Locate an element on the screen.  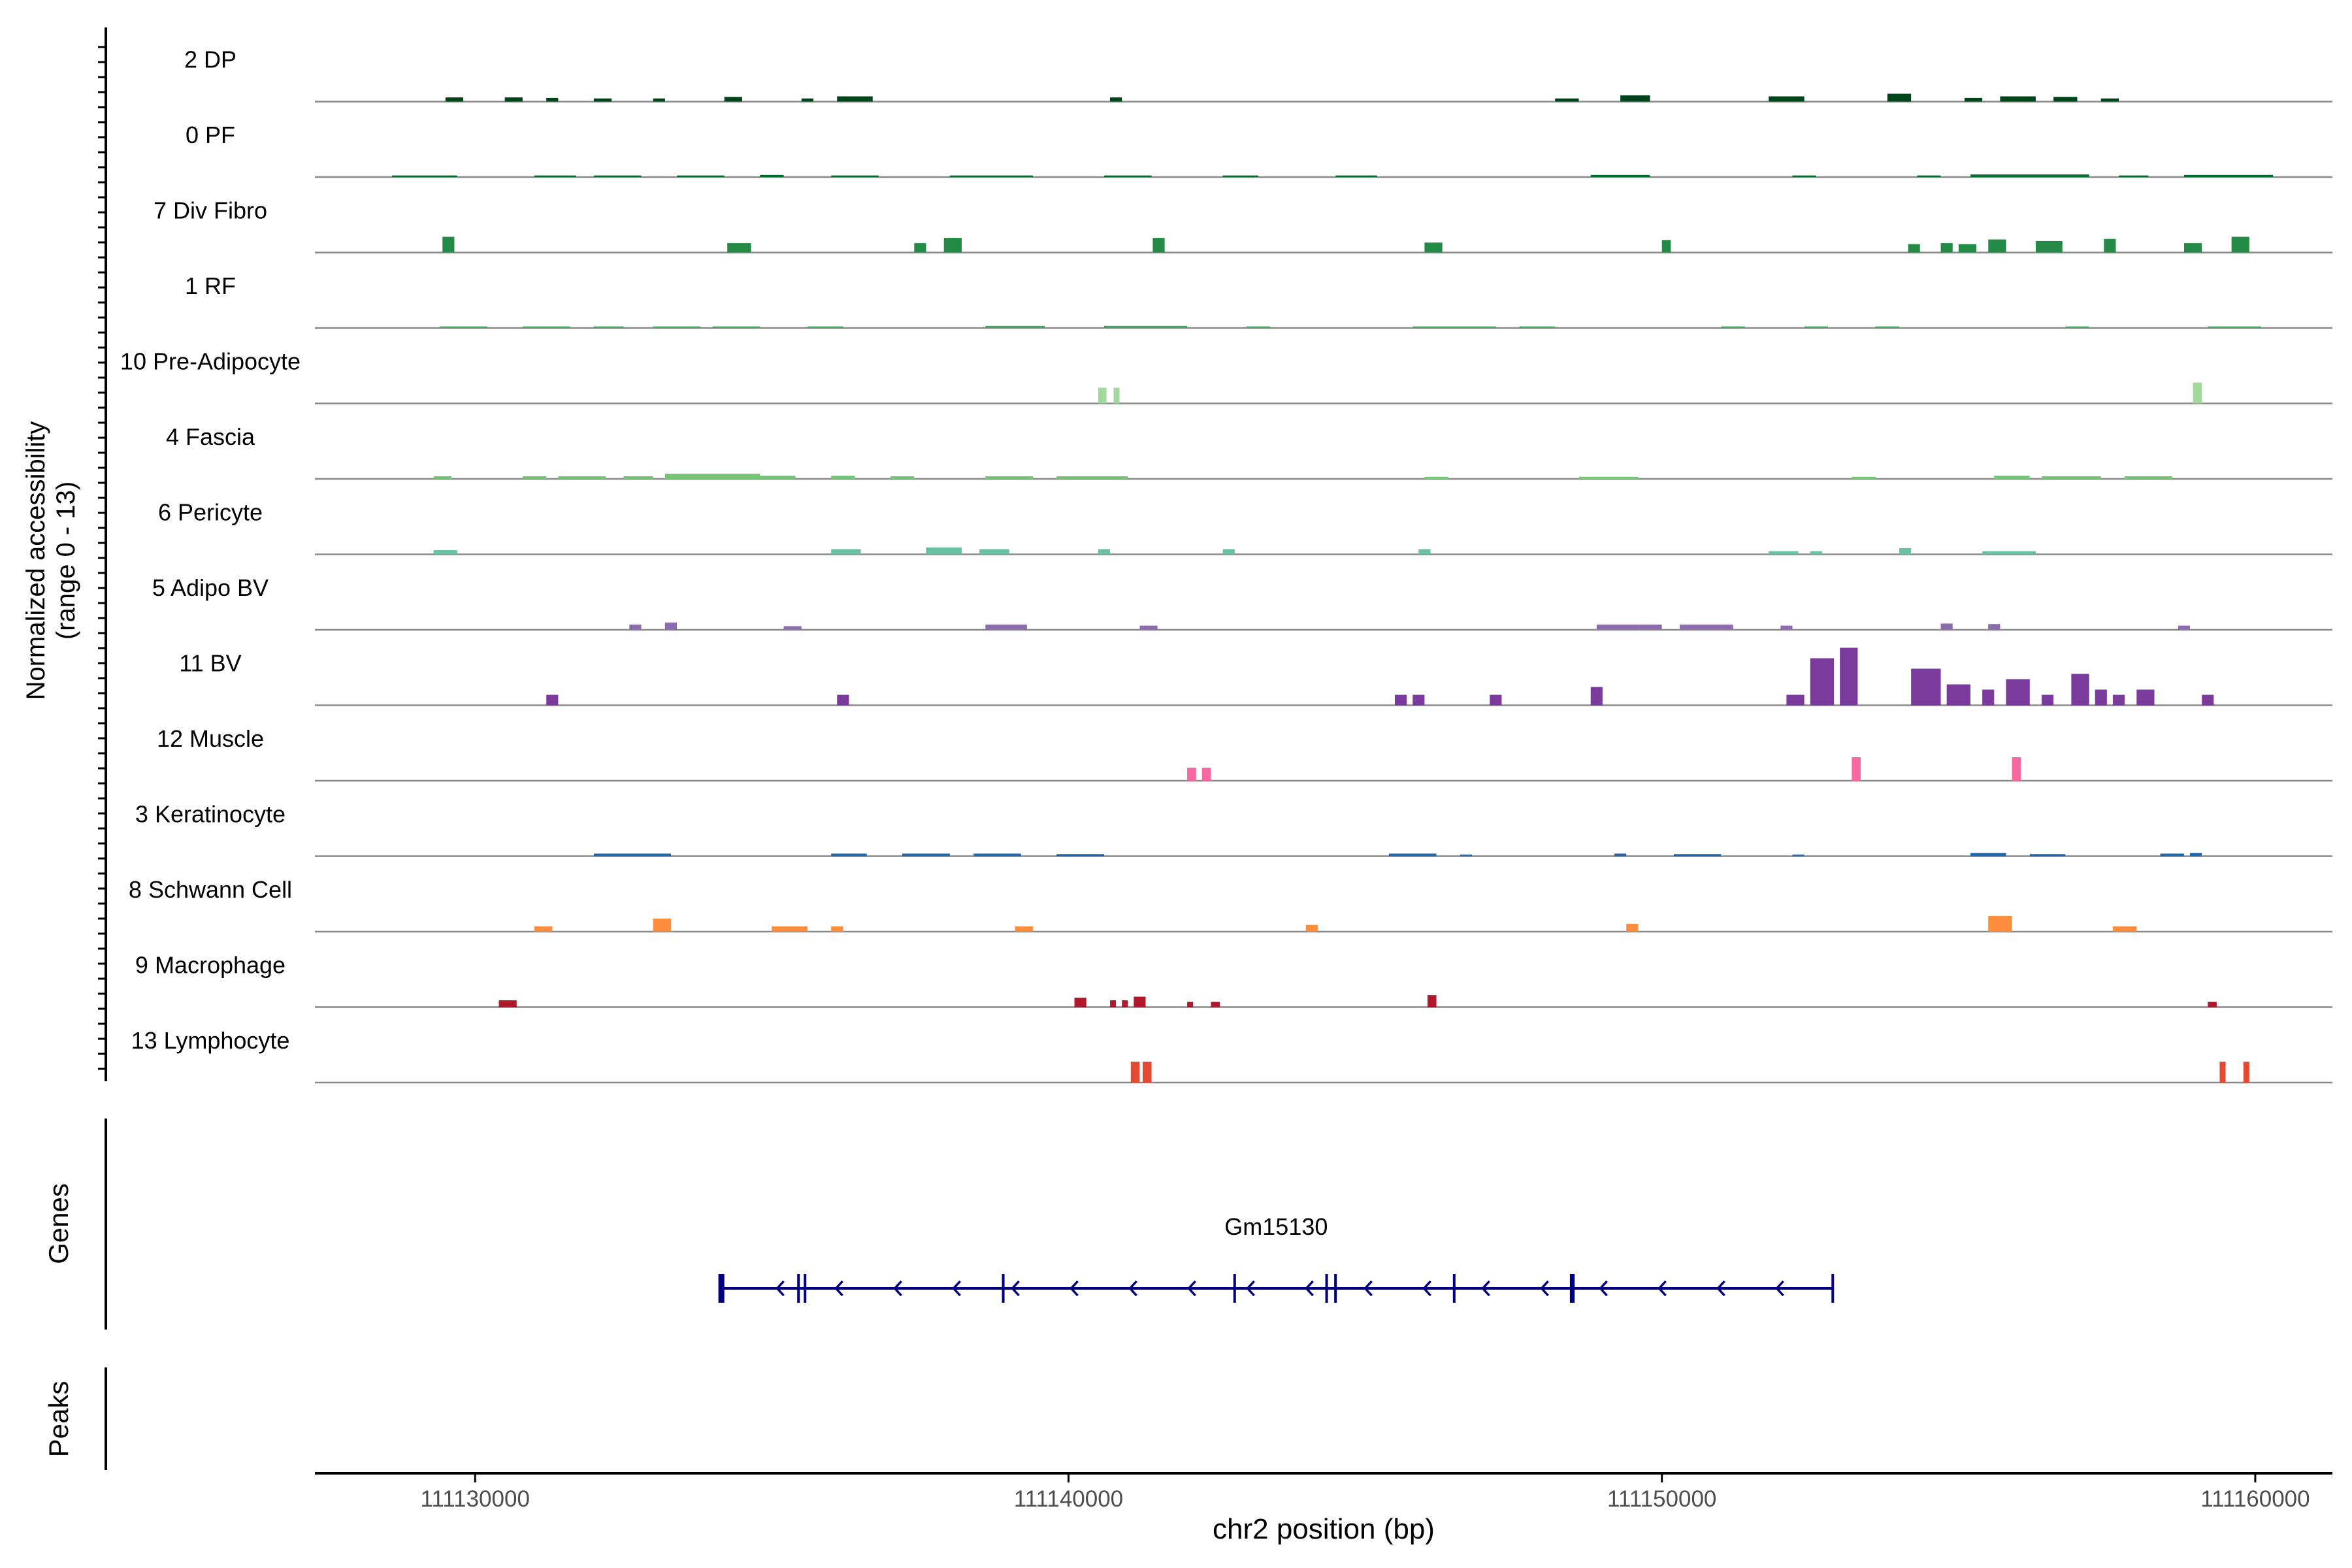
track-label: 1 RF is located at coordinates (210, 285).